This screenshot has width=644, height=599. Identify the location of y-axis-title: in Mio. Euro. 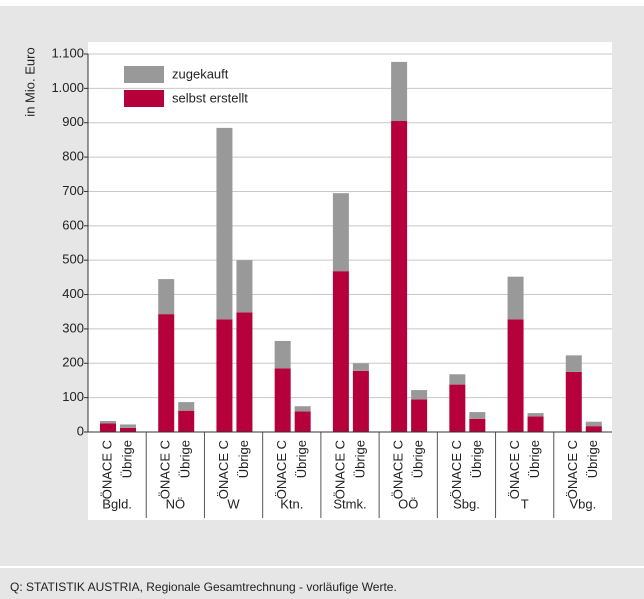
(29, 81).